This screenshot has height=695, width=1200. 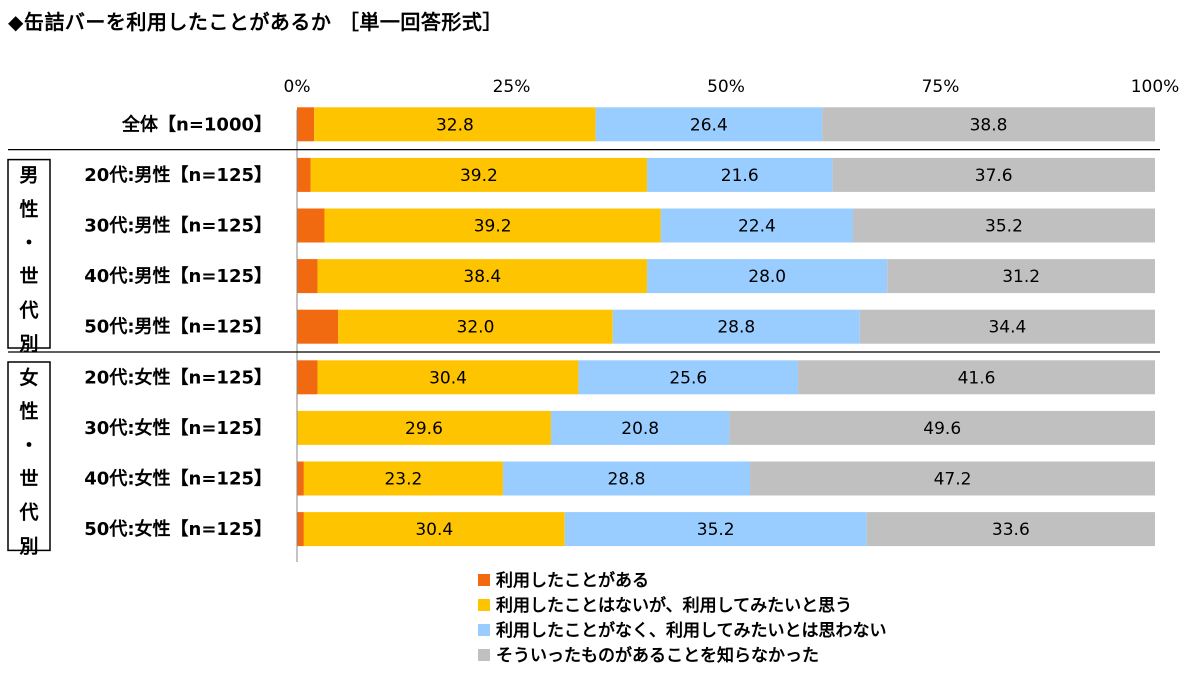 I want to click on x-tick-label: 100%, so click(x=1155, y=87).